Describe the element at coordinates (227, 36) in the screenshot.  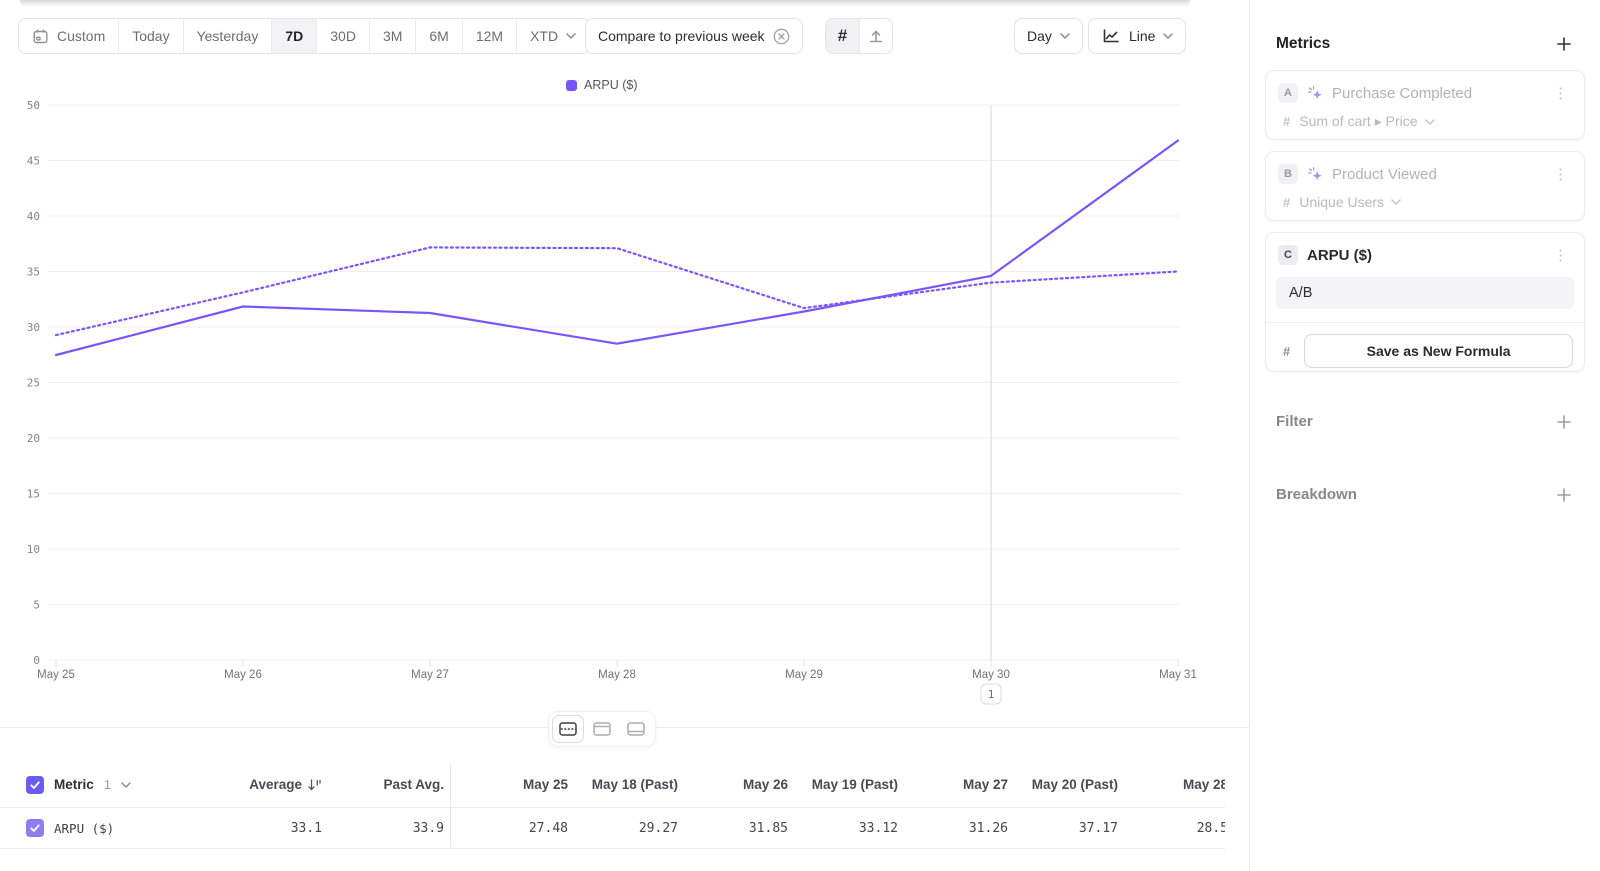
I see `date-range-yesterday: Yesterday` at that location.